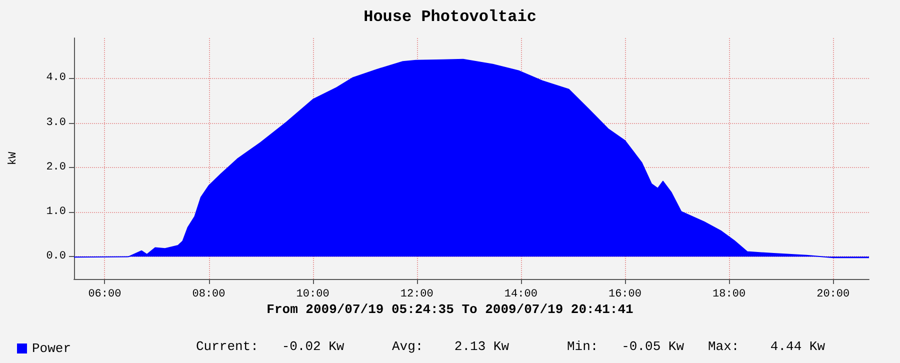 The image size is (900, 363). I want to click on text: Avg: 2.13 Kw, so click(451, 346).